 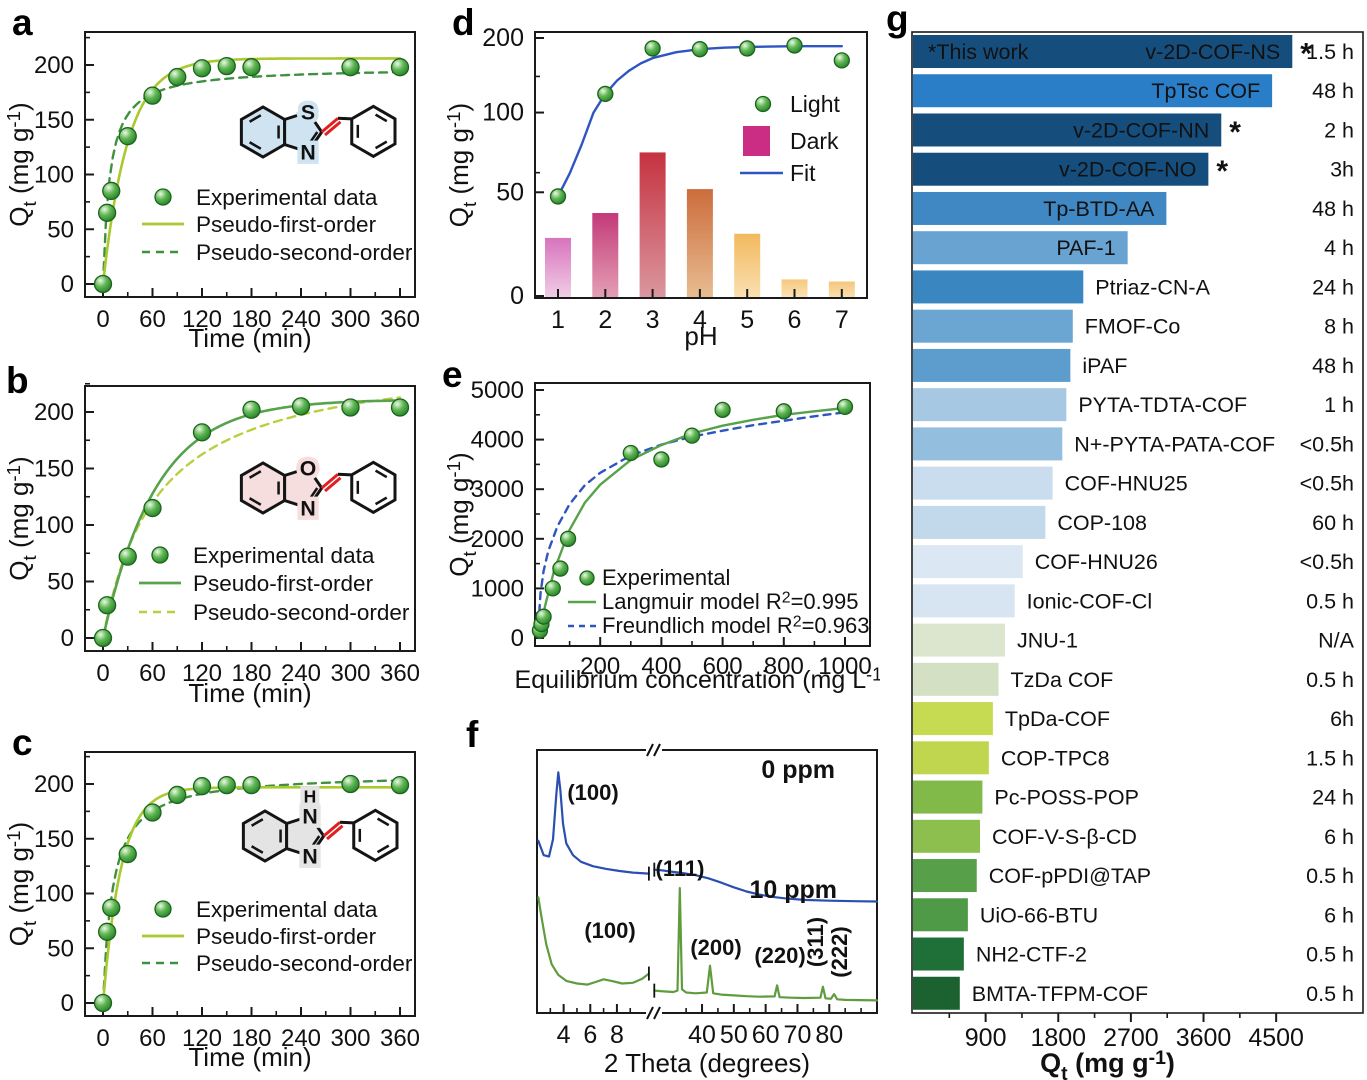 I want to click on legend: Light Dark Fit, so click(x=790, y=138).